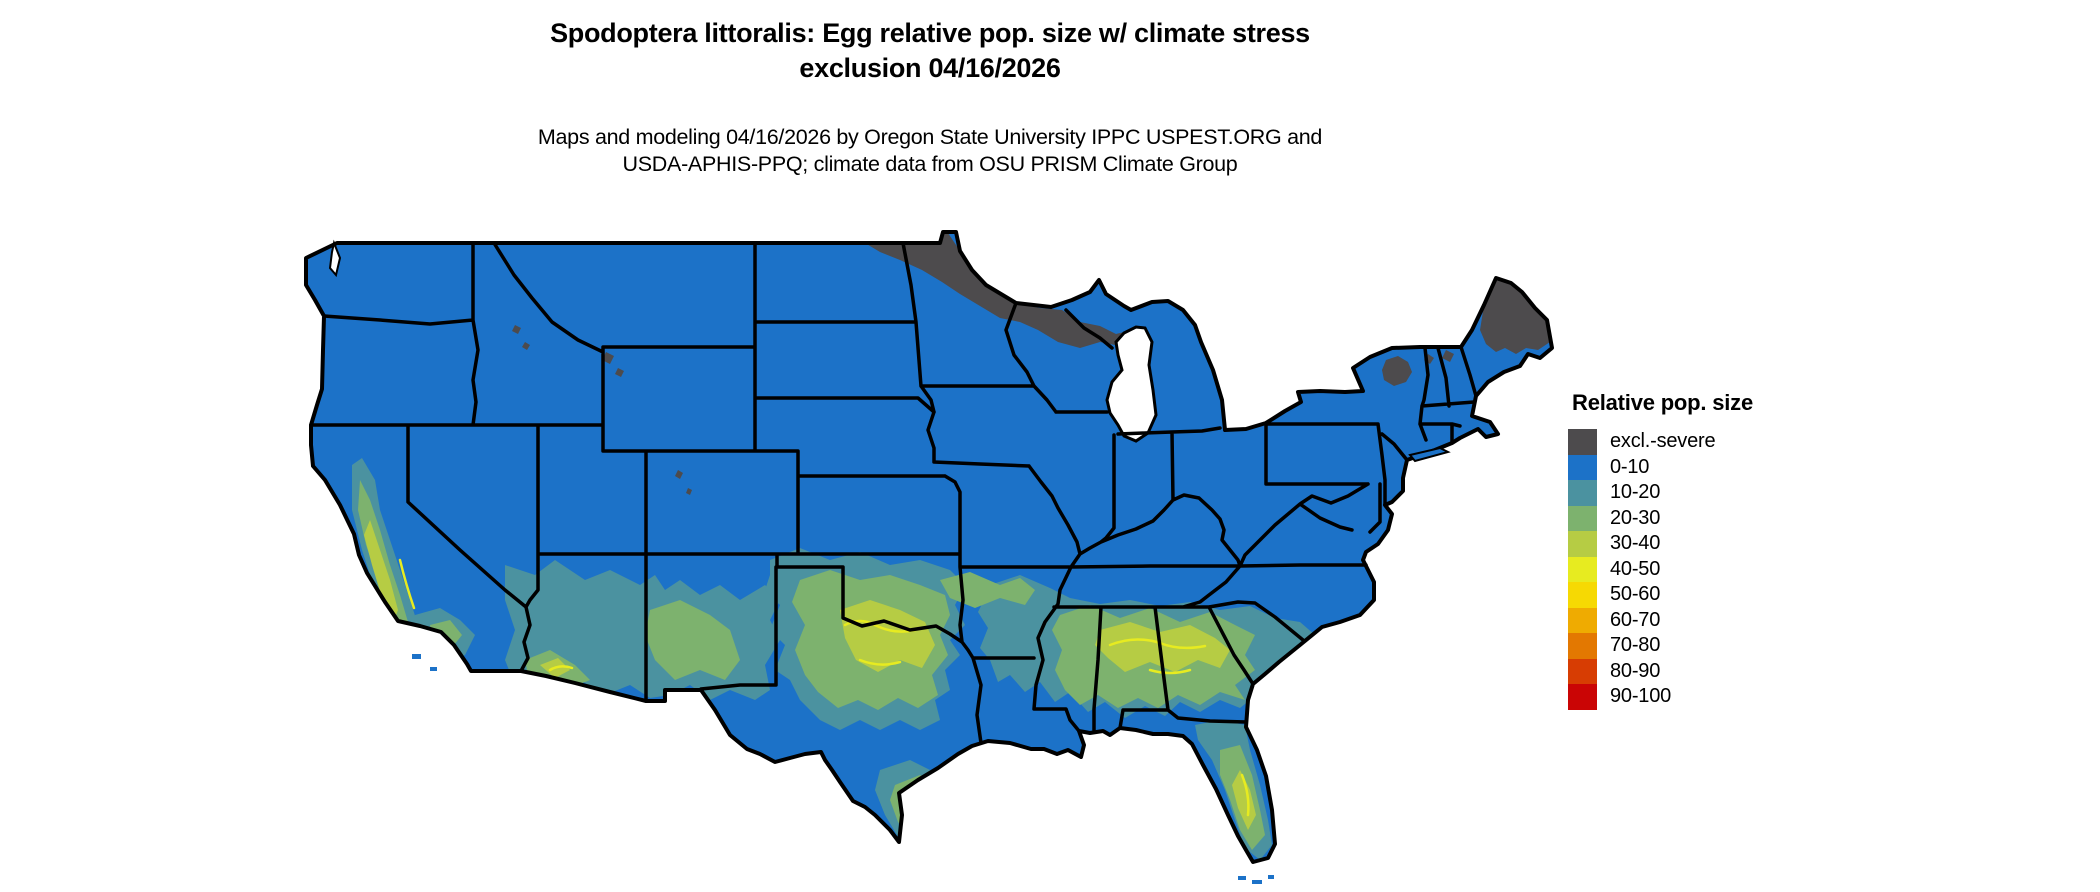 The width and height of the screenshot is (2100, 892). Describe the element at coordinates (1698, 671) in the screenshot. I see `legend-row: 80-90` at that location.